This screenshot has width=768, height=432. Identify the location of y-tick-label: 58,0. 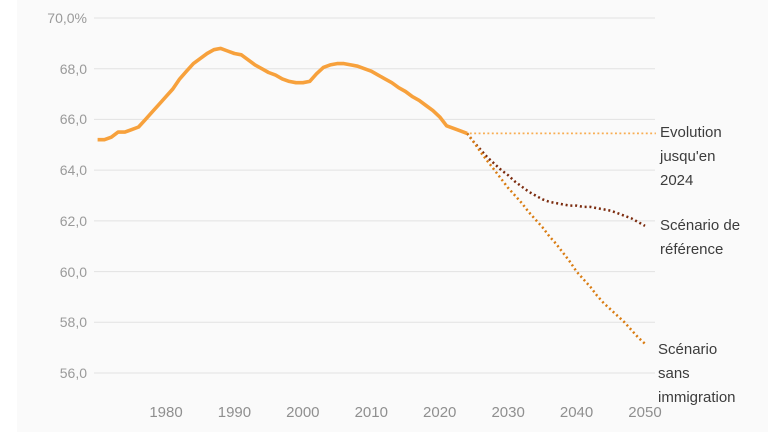
(73, 322).